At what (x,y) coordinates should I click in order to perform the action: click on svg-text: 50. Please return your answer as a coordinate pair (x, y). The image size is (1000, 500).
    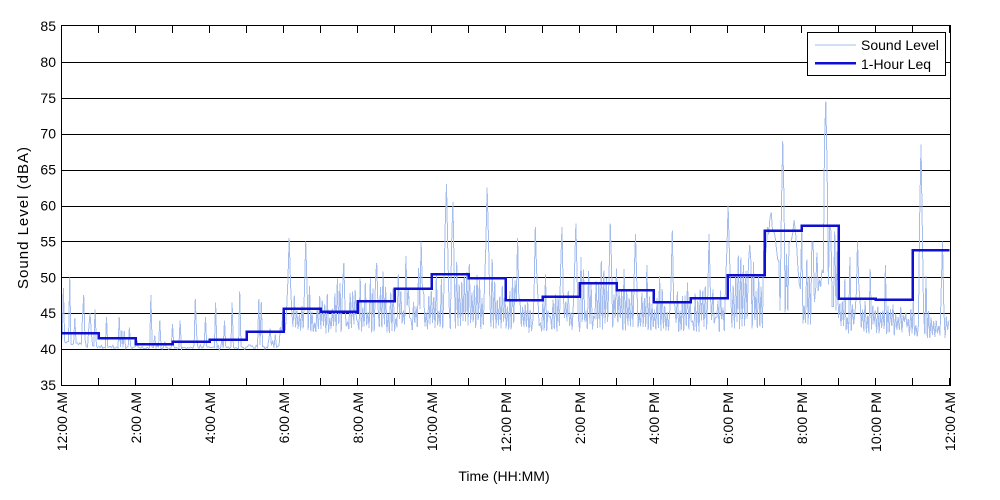
    Looking at the image, I should click on (48, 277).